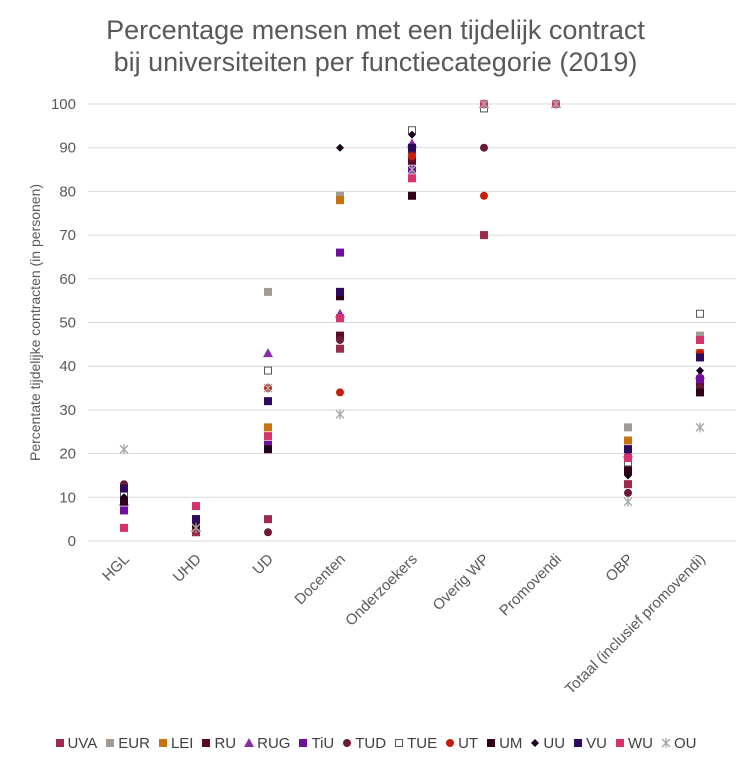  I want to click on legend-item-wu: WU, so click(634, 743).